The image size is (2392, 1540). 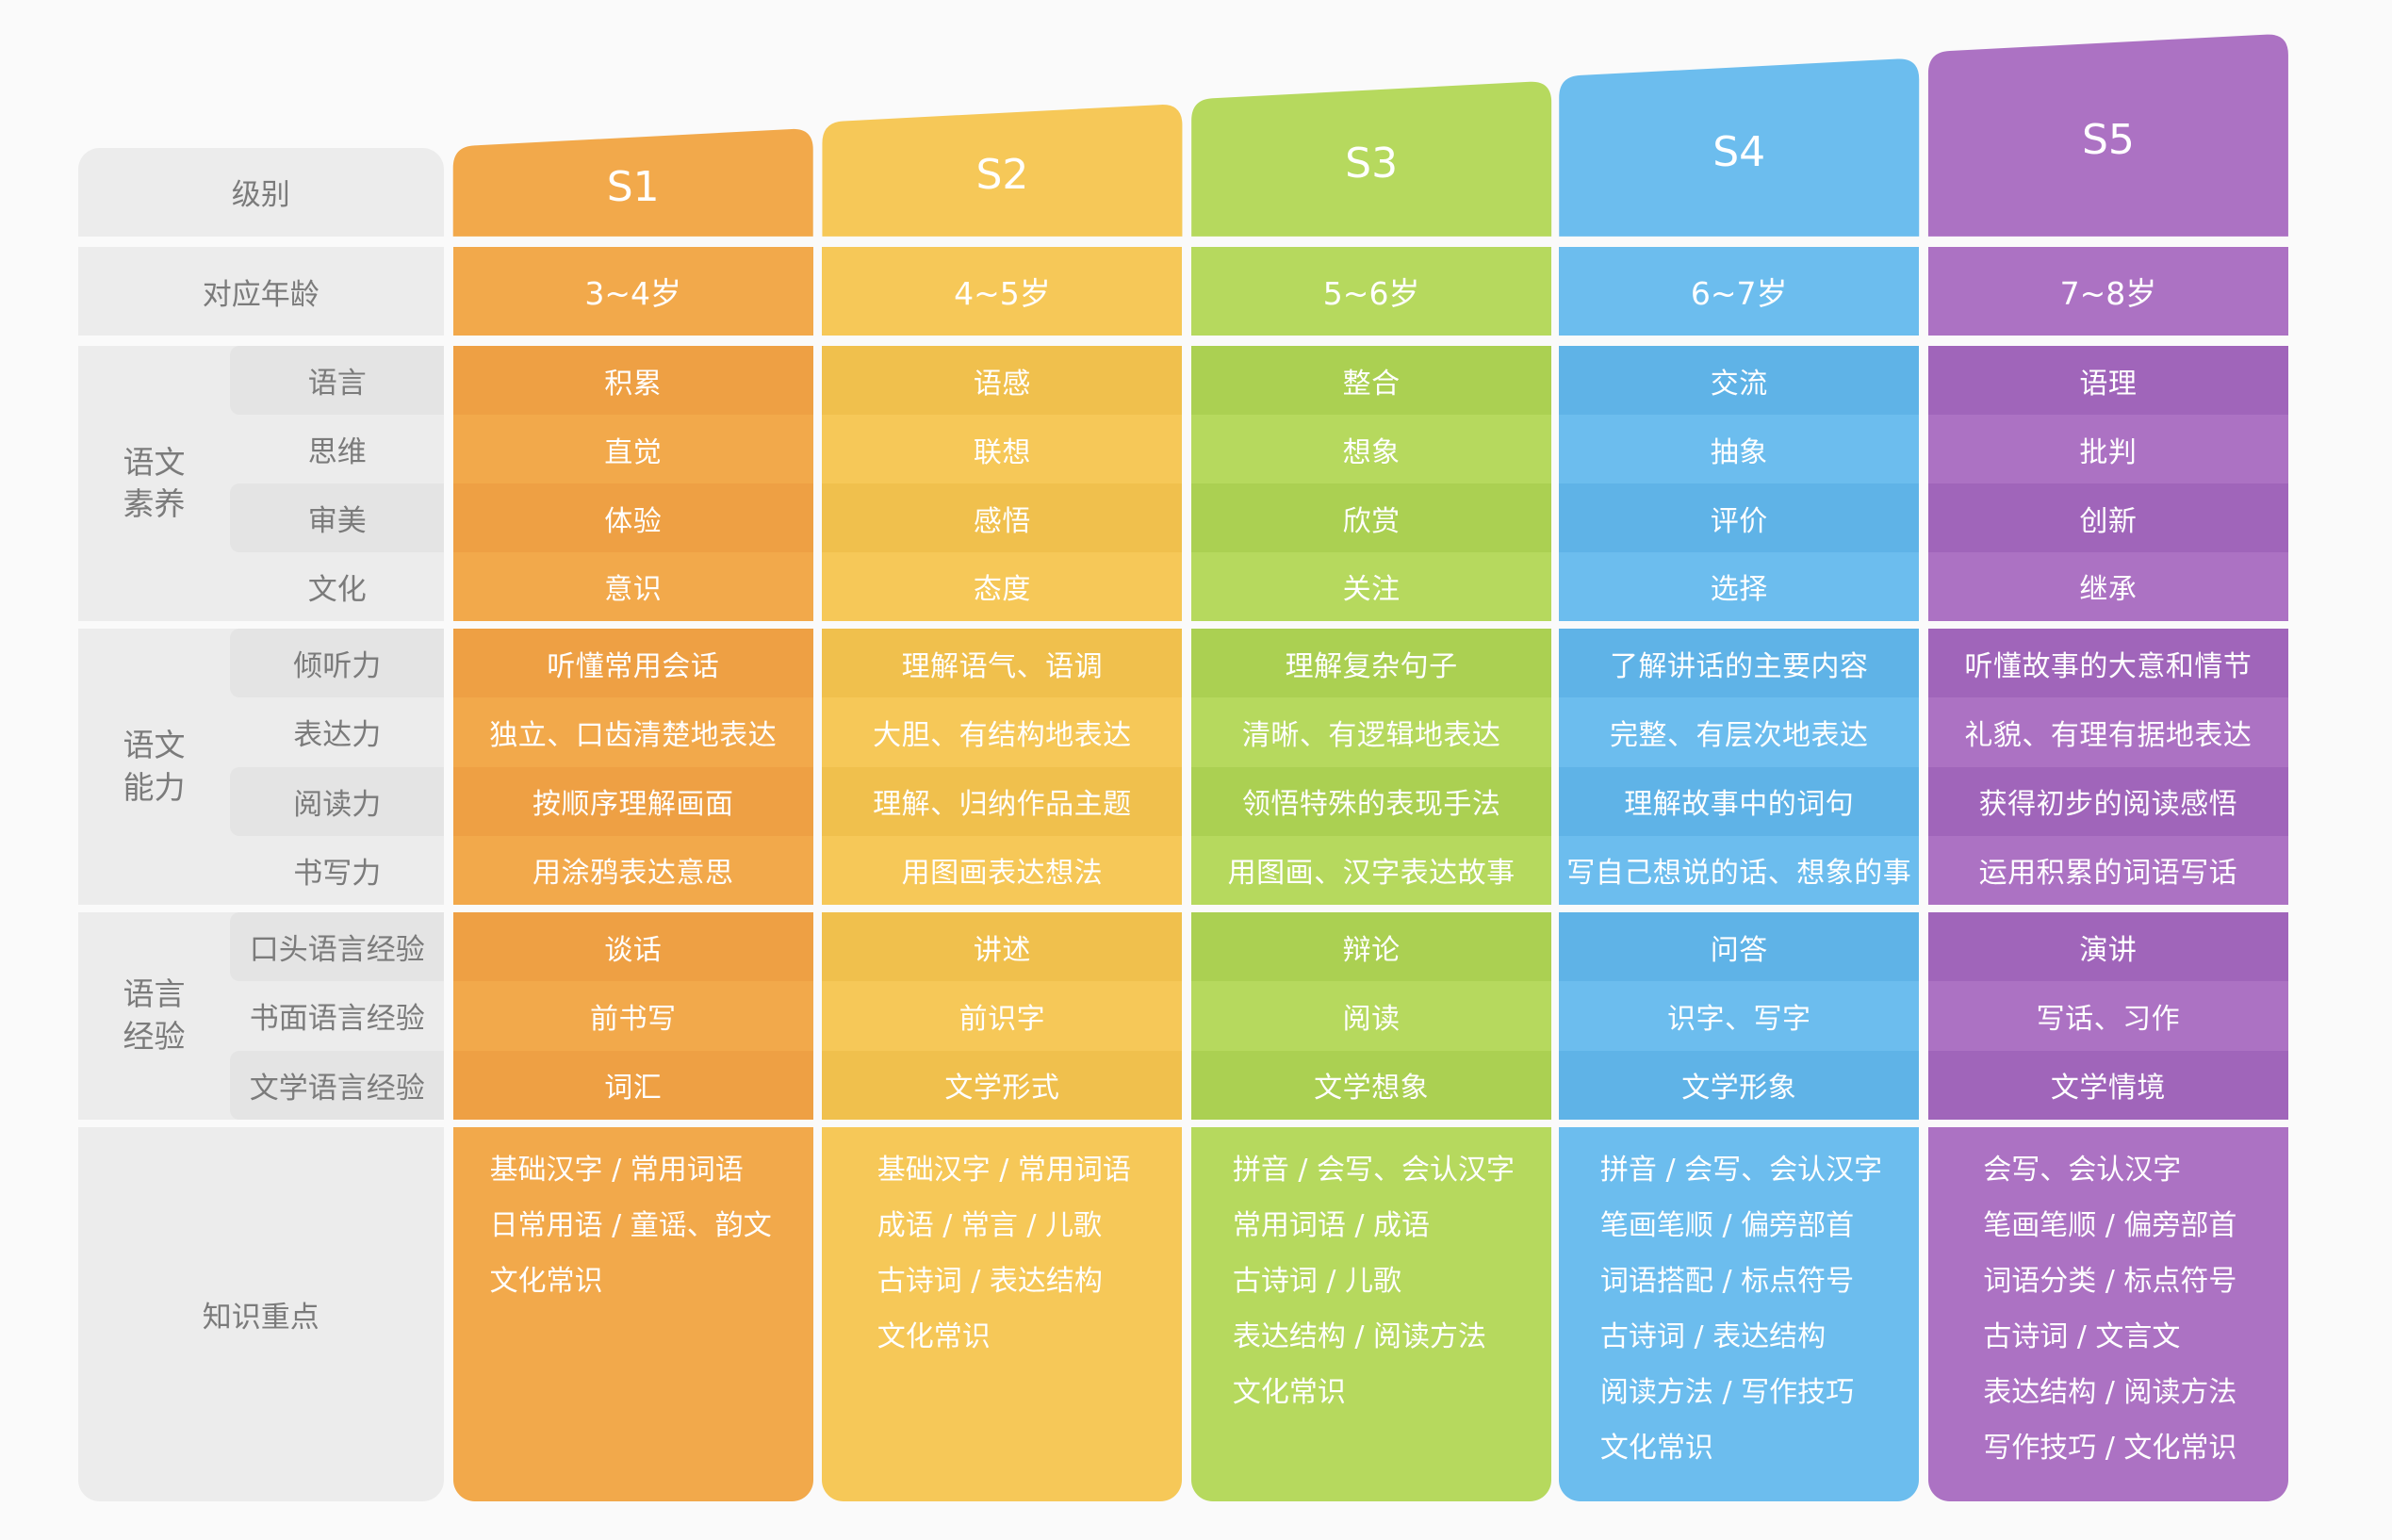 I want to click on cell-literacy-s4-1: 抽象, so click(x=1739, y=452).